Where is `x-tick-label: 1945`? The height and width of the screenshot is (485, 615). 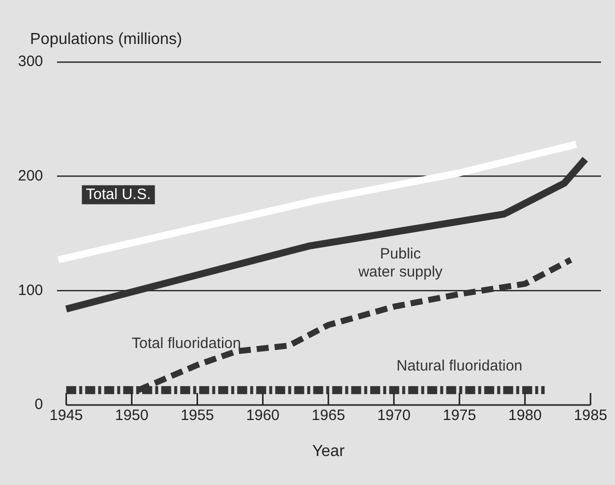 x-tick-label: 1945 is located at coordinates (66, 415).